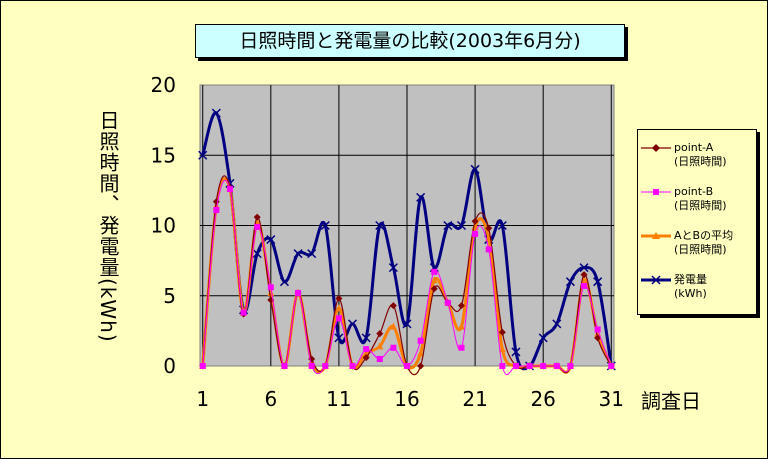 The image size is (768, 459). I want to click on legend-sub-point-a: (日照時間), so click(700, 161).